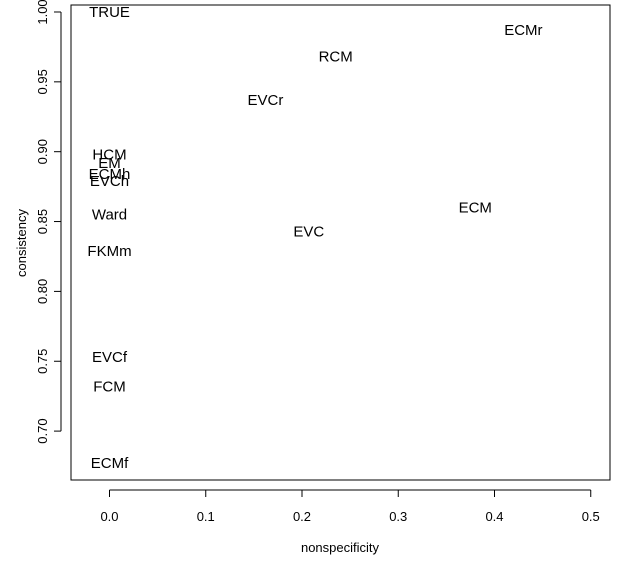 This screenshot has height=568, width=622. What do you see at coordinates (350, 506) in the screenshot?
I see `x-axis: 0.0 0.1 0.2 0.3 0.4 0.5` at bounding box center [350, 506].